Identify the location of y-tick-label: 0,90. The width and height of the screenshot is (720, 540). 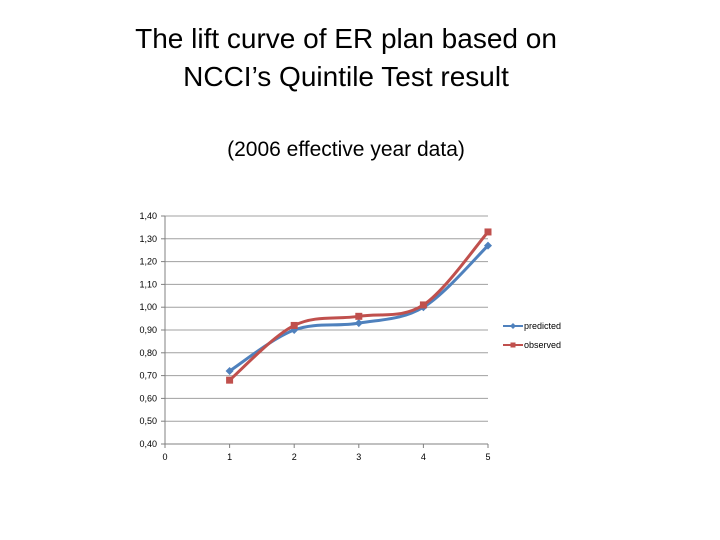
(148, 330).